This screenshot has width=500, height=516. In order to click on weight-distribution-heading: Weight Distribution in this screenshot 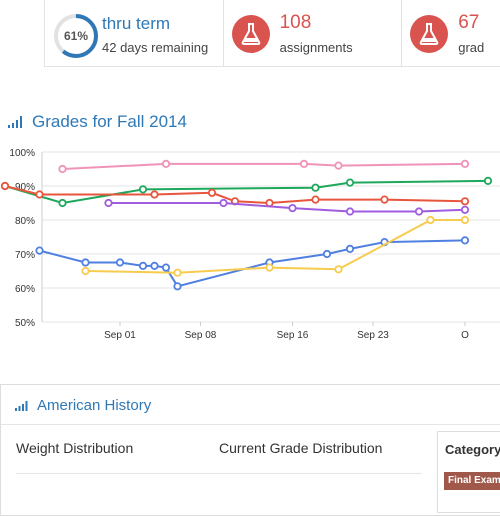, I will do `click(75, 448)`.